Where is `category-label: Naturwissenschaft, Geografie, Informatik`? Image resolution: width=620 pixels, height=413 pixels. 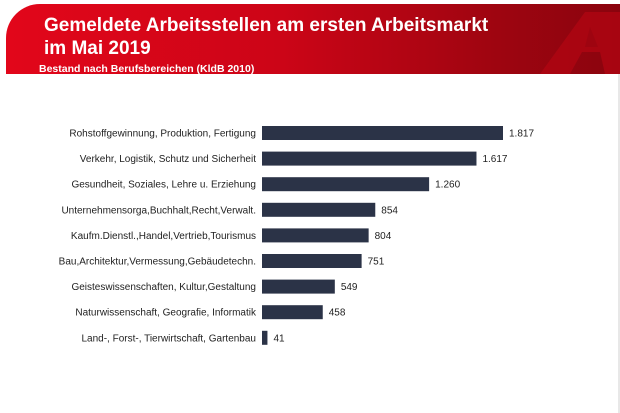
category-label: Naturwissenschaft, Geografie, Informatik is located at coordinates (166, 313).